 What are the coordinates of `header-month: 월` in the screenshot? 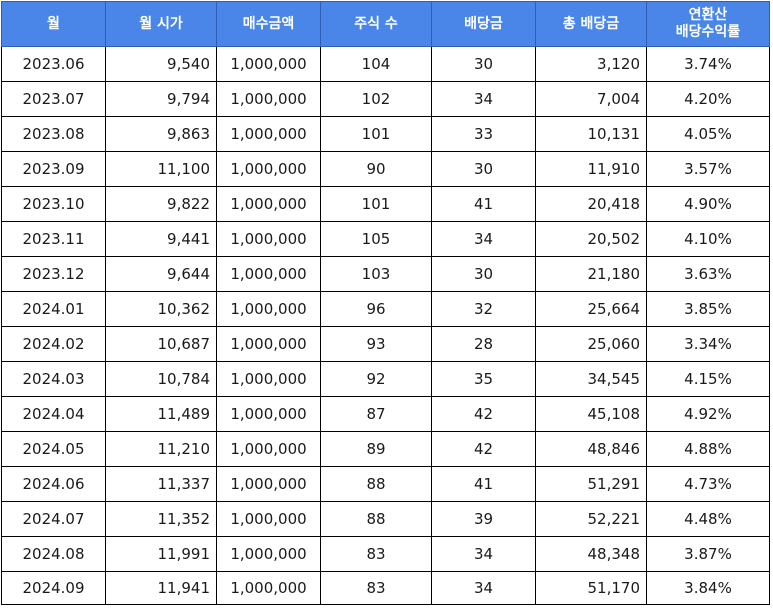 It's located at (53, 24).